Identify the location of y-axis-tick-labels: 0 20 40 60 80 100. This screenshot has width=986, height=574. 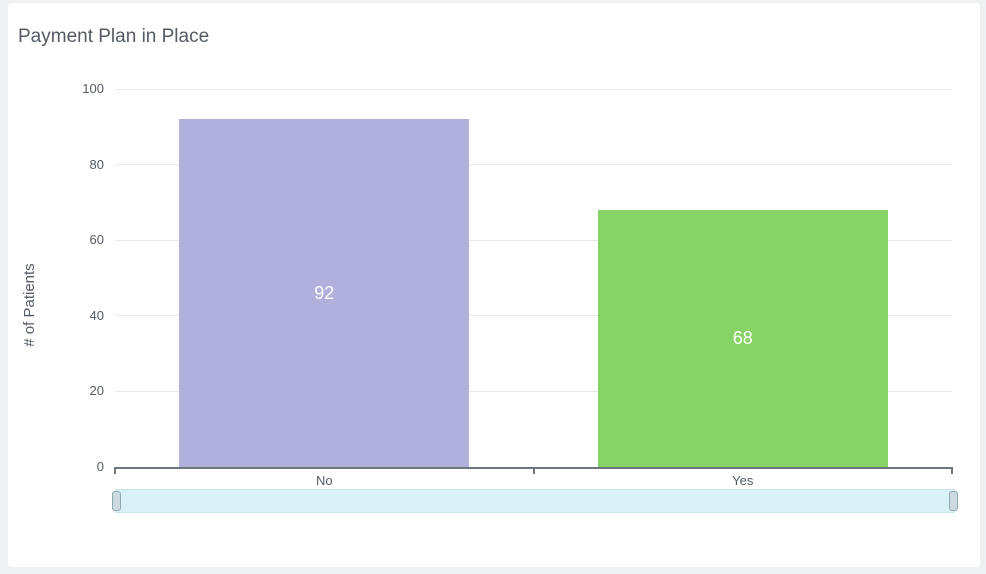
(80, 277).